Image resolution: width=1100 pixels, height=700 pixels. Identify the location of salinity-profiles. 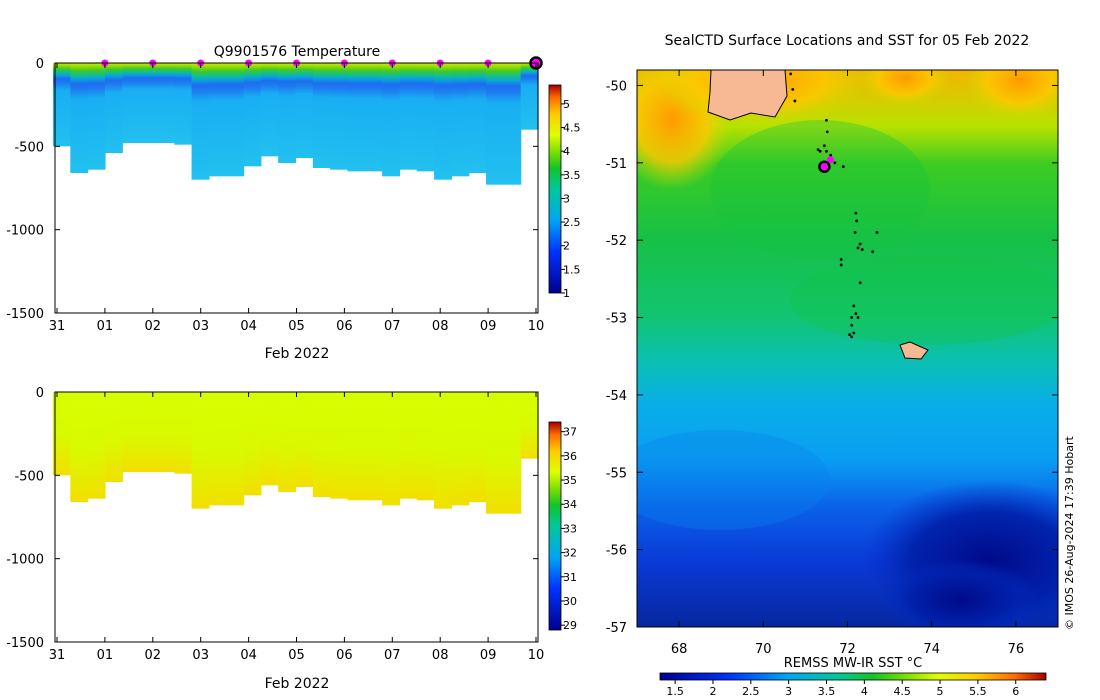
(296, 453).